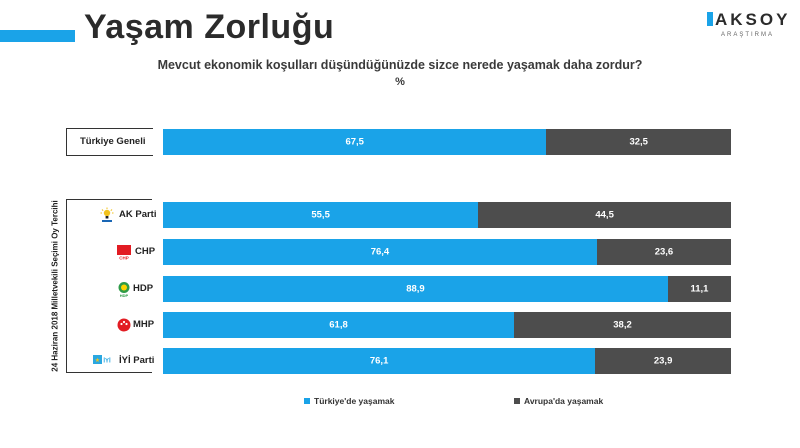 This screenshot has height=448, width=800. I want to click on category-label: HDP, so click(143, 288).